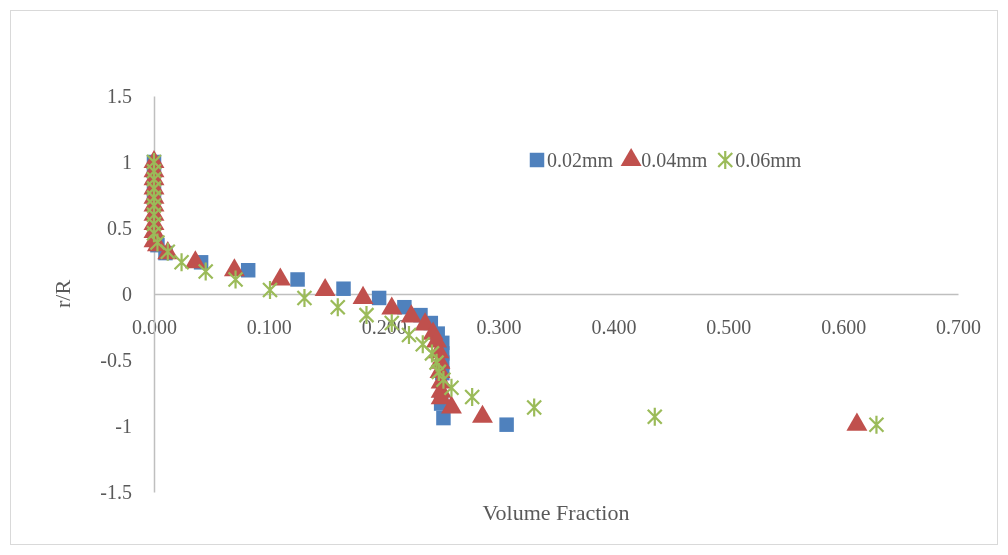 The image size is (1008, 555). What do you see at coordinates (556, 512) in the screenshot?
I see `x-axis-title: Volume Fraction` at bounding box center [556, 512].